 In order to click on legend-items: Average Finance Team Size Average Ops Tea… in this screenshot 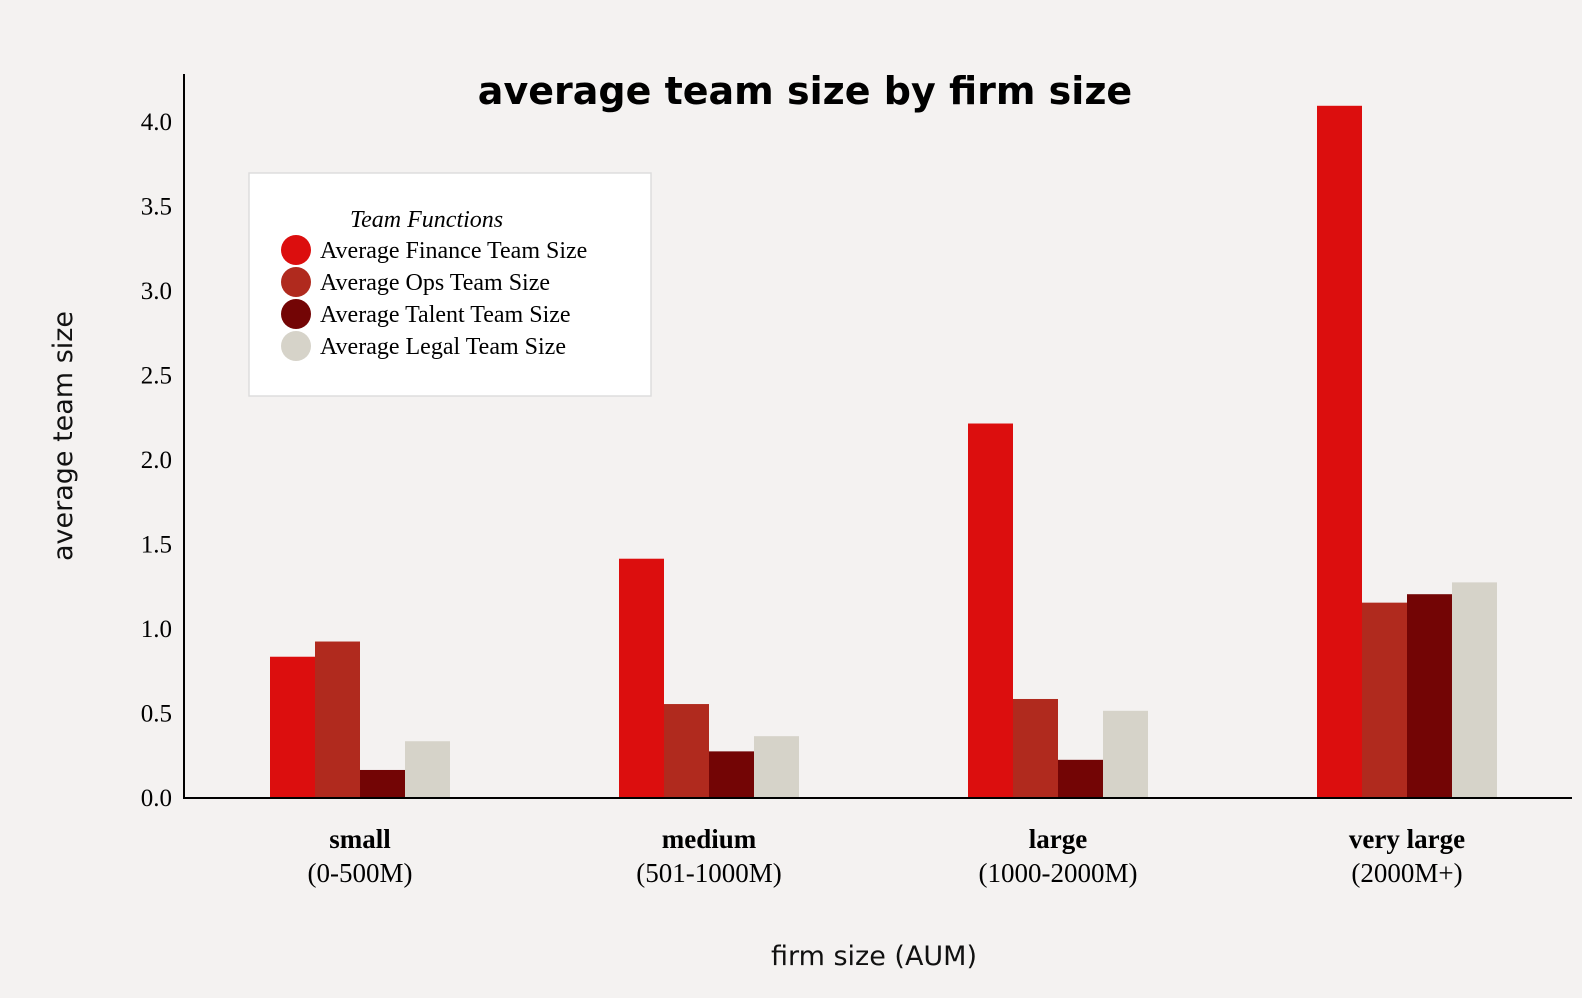, I will do `click(434, 298)`.